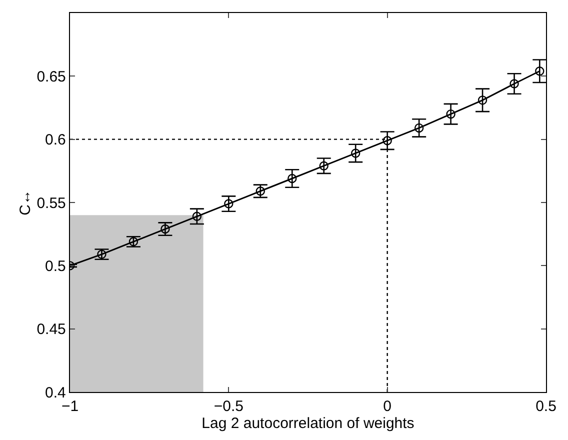  What do you see at coordinates (51, 77) in the screenshot?
I see `y-tick-label: 0.65` at bounding box center [51, 77].